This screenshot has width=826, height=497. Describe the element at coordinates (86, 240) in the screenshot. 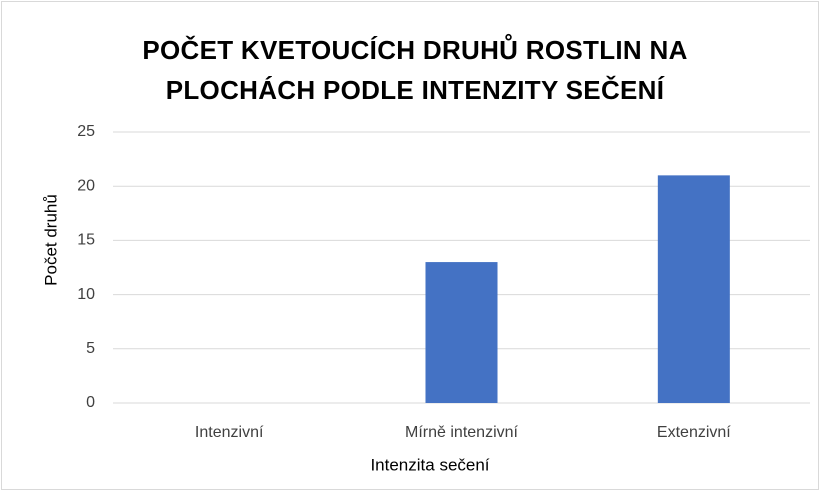

I see `y-tick-label: 15` at that location.